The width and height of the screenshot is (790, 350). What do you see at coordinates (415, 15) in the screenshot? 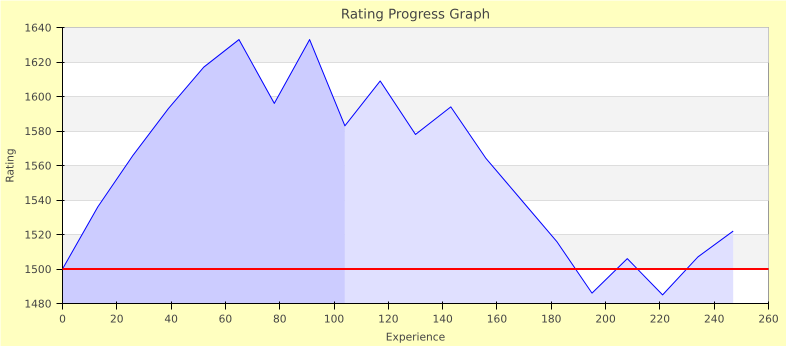
I see `chart-title: Rating Progress Graph` at bounding box center [415, 15].